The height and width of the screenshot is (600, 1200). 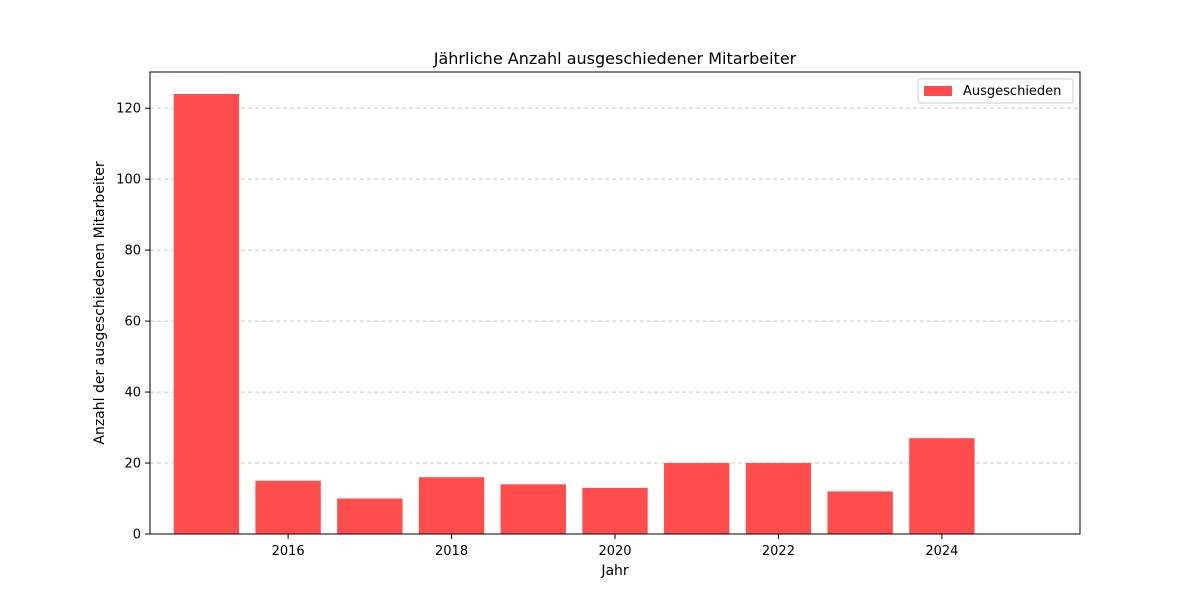 What do you see at coordinates (100, 303) in the screenshot?
I see `y-axis-label: Anzahl der ausgeschiedenen Mitarbeiter` at bounding box center [100, 303].